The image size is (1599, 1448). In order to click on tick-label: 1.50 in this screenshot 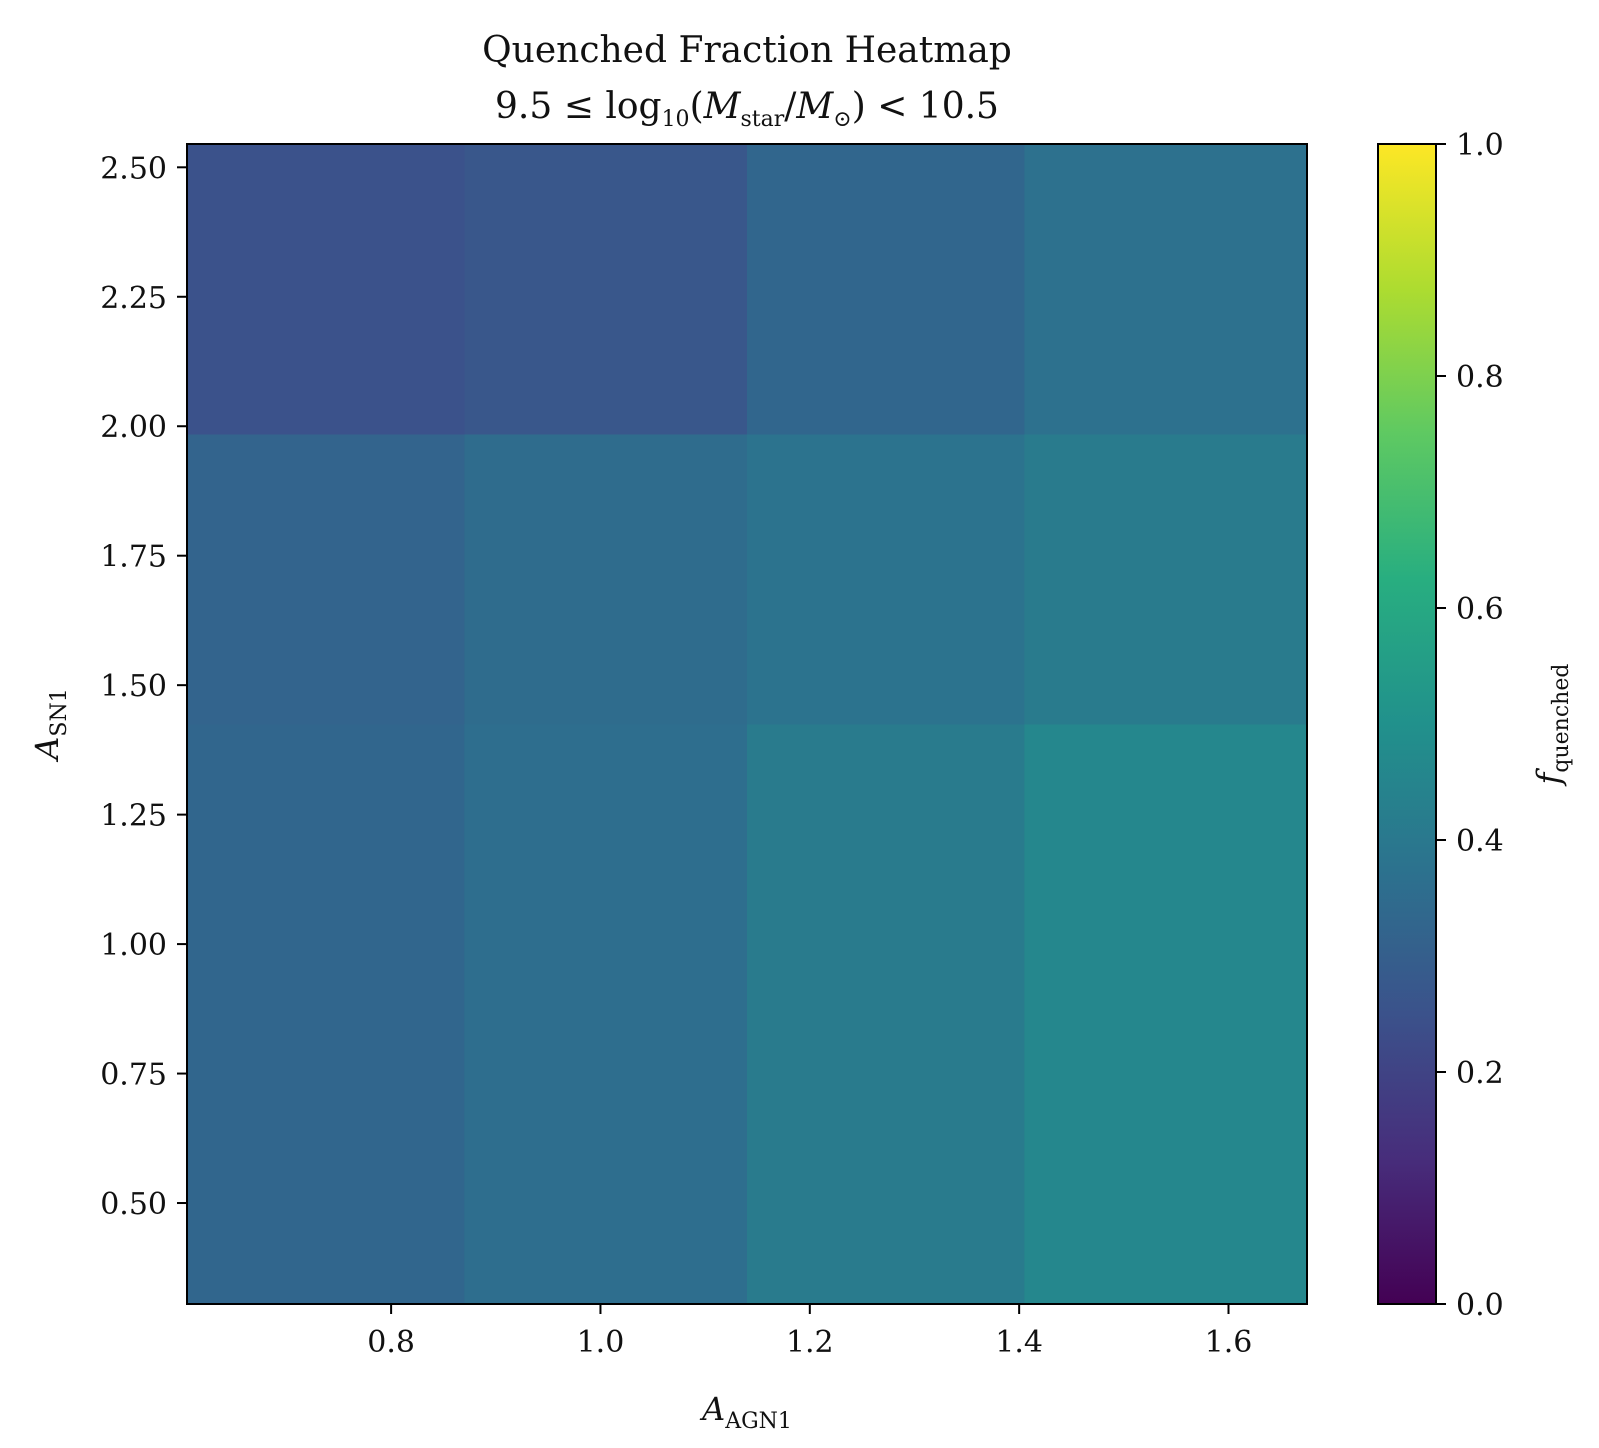, I will do `click(133, 686)`.